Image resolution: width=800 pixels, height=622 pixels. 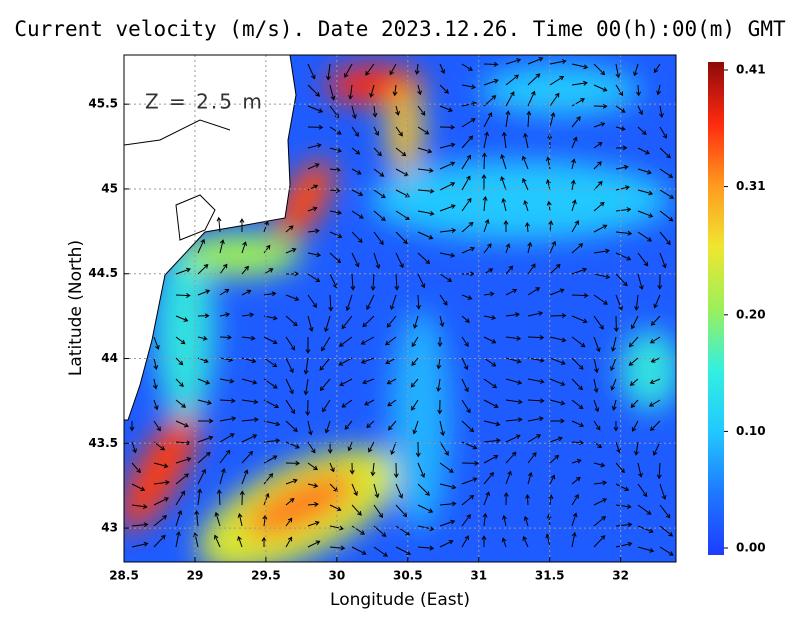 What do you see at coordinates (103, 273) in the screenshot?
I see `y-tick-label: 44.5` at bounding box center [103, 273].